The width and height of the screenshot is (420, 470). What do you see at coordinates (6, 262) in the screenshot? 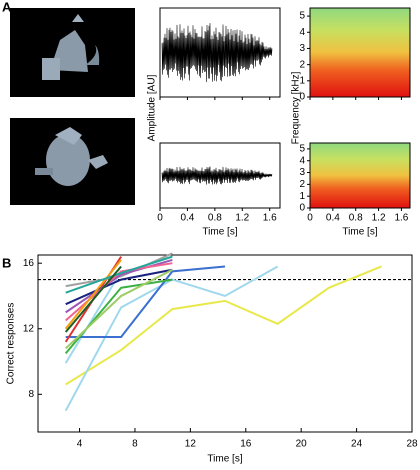
I see `panel-label: B` at bounding box center [6, 262].